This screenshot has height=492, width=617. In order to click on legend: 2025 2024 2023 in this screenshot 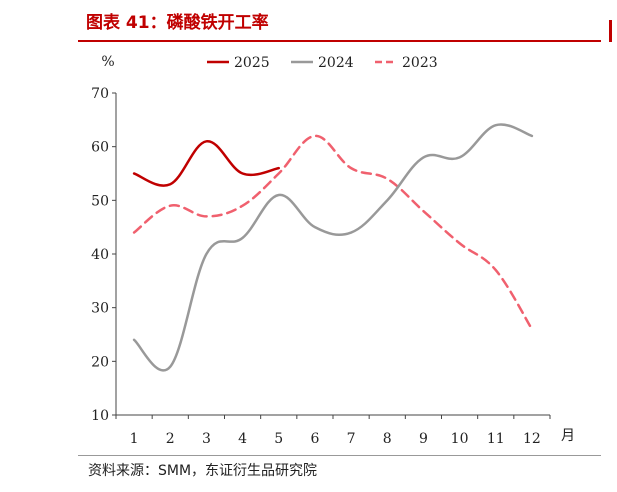, I will do `click(322, 63)`.